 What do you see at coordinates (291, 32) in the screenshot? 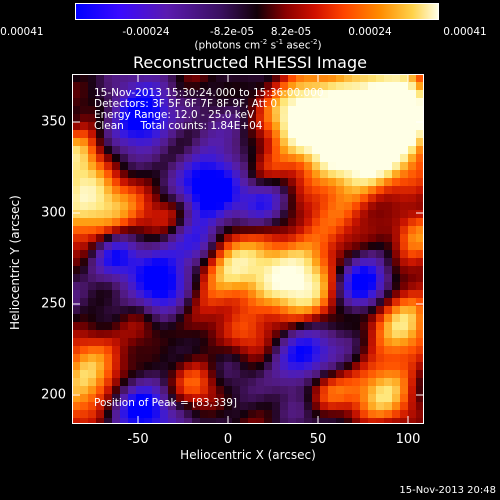
I see `colorbar-tick: 8.2e-05` at bounding box center [291, 32].